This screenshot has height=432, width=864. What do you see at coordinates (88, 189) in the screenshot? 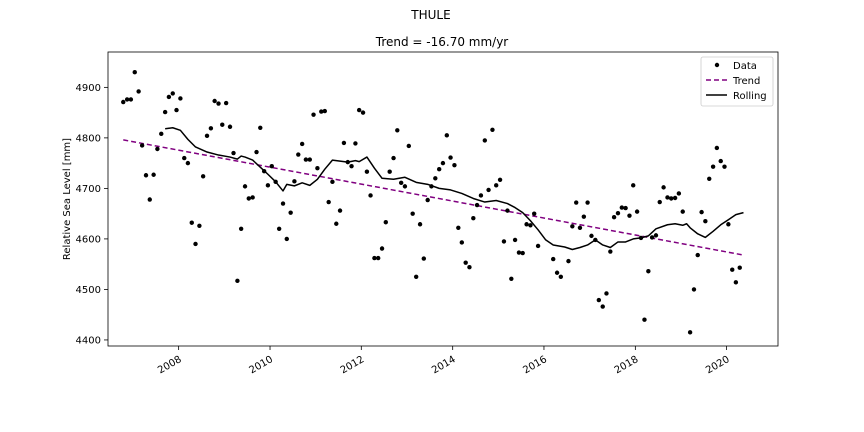
I see `y-tick-label: 4700` at bounding box center [88, 189].